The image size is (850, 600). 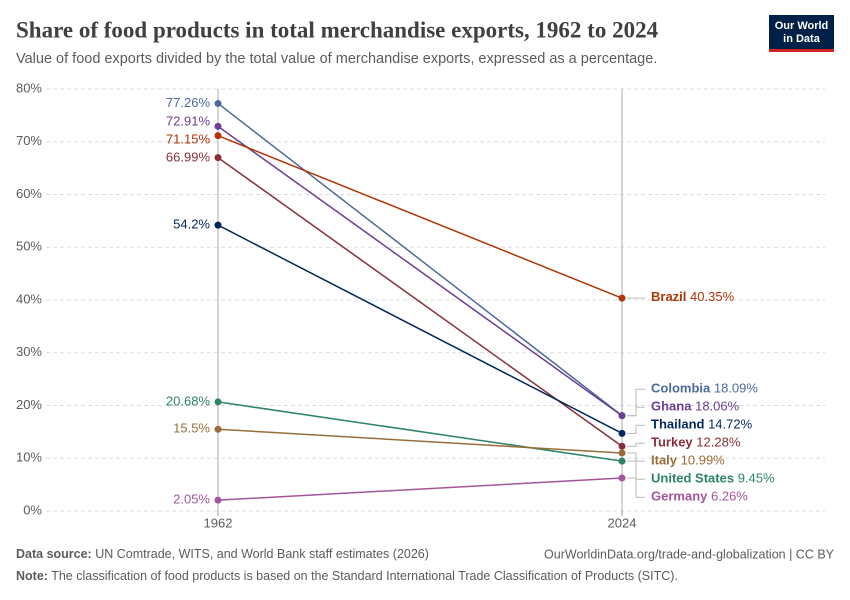 I want to click on end-label: Germany 6.26%, so click(x=699, y=496).